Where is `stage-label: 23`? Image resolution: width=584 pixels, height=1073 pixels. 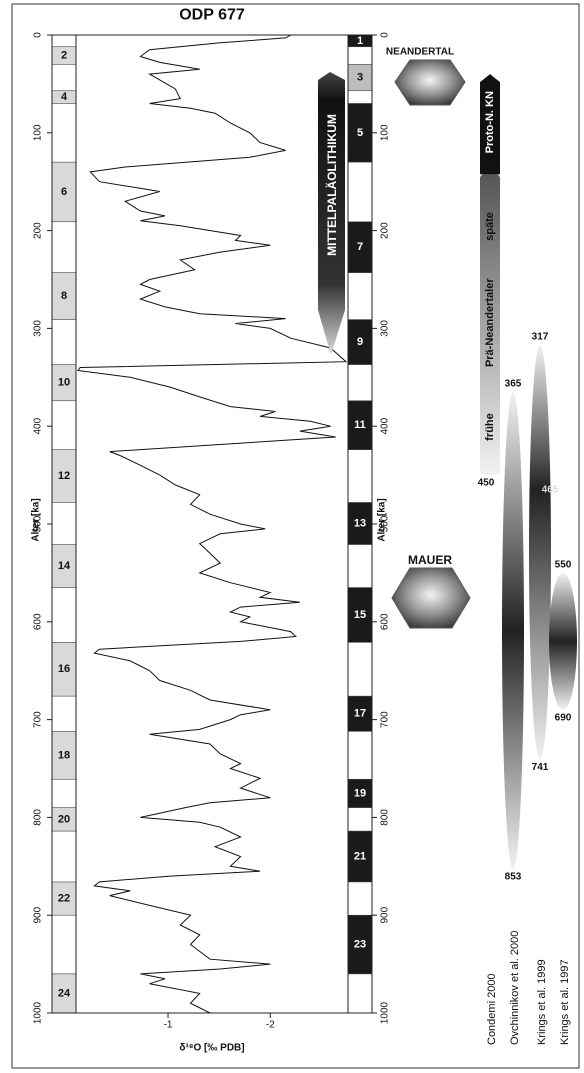
stage-label: 23 is located at coordinates (360, 945).